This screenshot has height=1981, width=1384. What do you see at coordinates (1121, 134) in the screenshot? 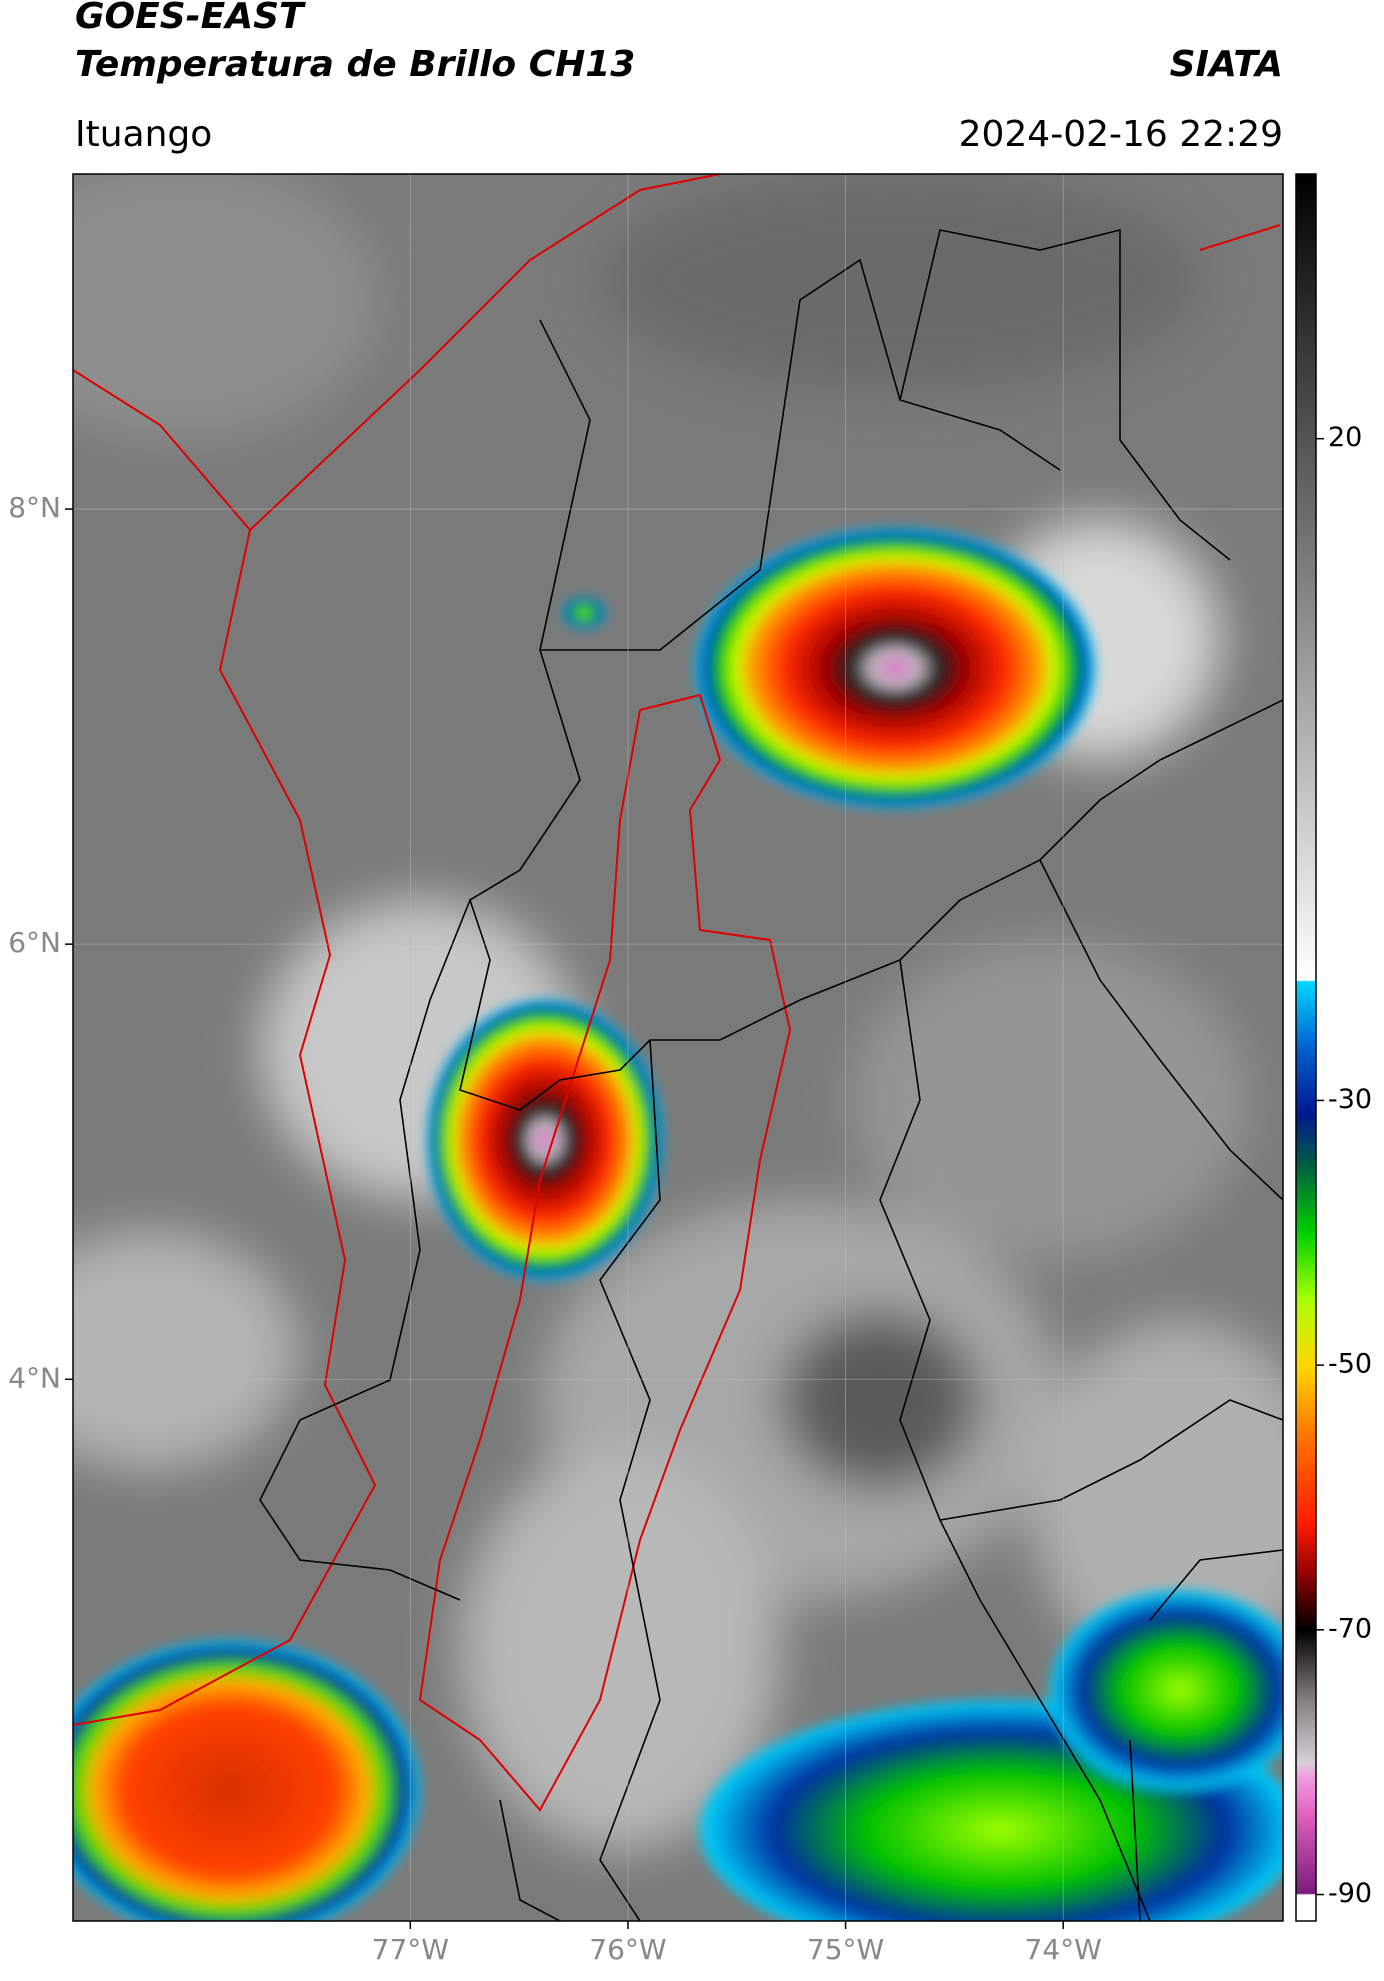
I see `datetime: 2024-02-16 22:29` at bounding box center [1121, 134].